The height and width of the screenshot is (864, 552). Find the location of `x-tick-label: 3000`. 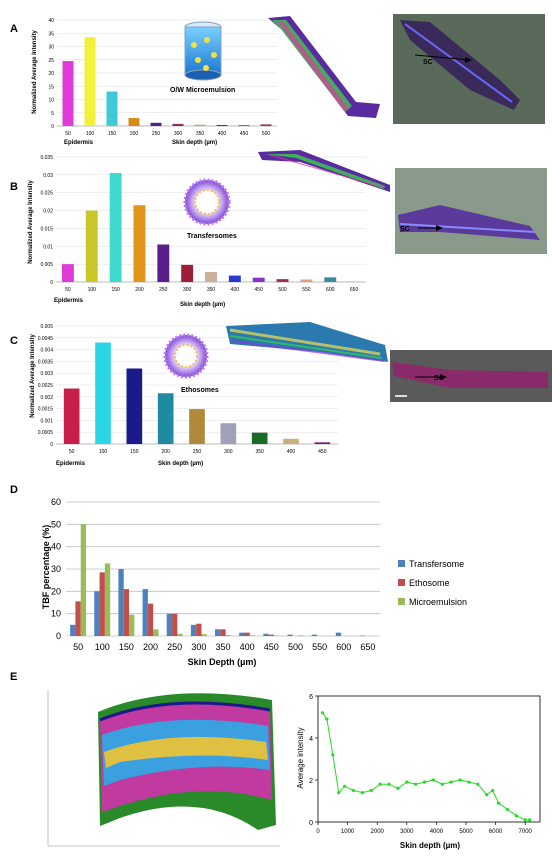

x-tick-label: 3000 is located at coordinates (407, 832).